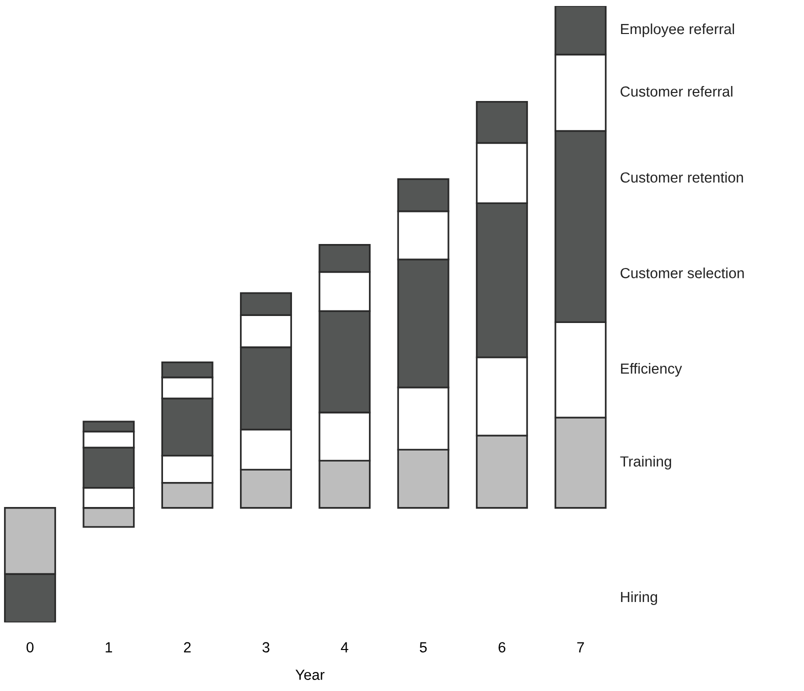 The height and width of the screenshot is (691, 804). Describe the element at coordinates (646, 463) in the screenshot. I see `series-label: Training` at that location.